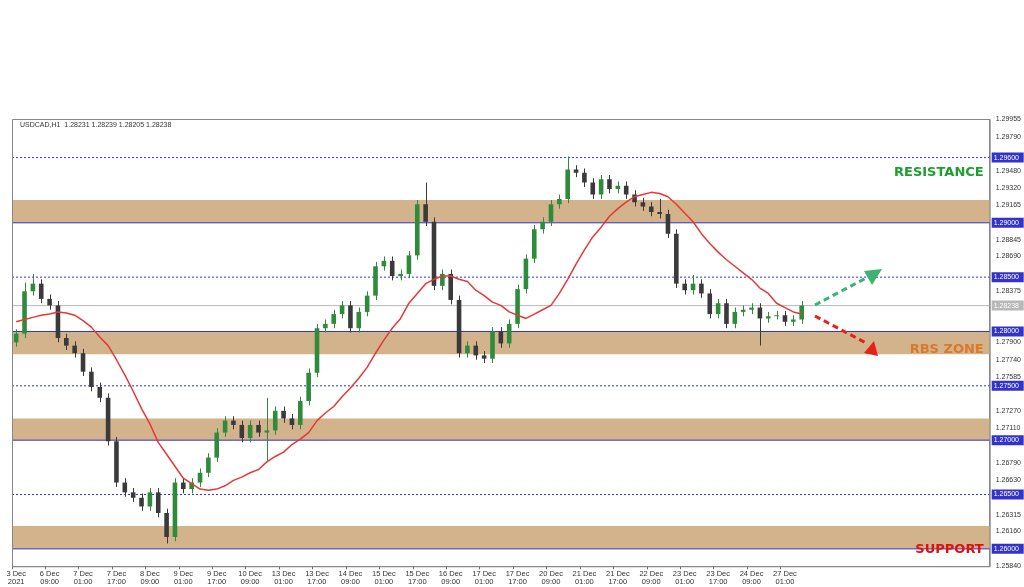  Describe the element at coordinates (939, 172) in the screenshot. I see `annotation: RESISTANCE` at that location.